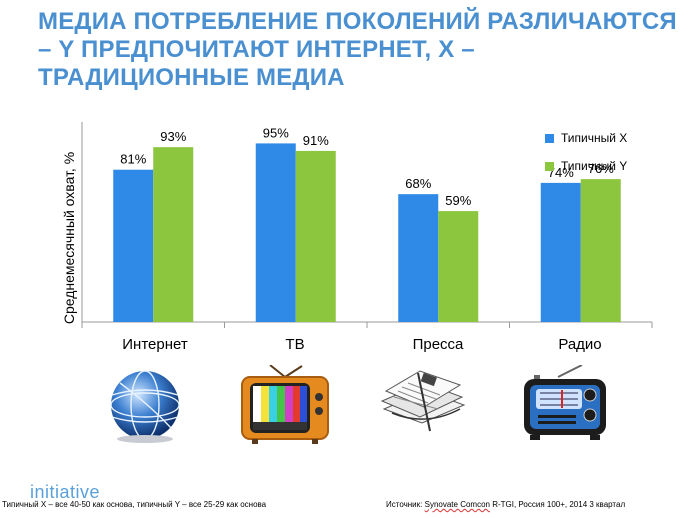 The height and width of the screenshot is (518, 688). Describe the element at coordinates (285, 404) in the screenshot. I see `tv-icon` at that location.